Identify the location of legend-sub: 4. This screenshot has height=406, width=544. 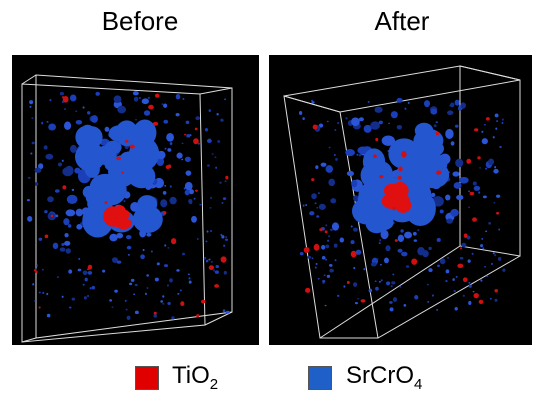
(418, 384).